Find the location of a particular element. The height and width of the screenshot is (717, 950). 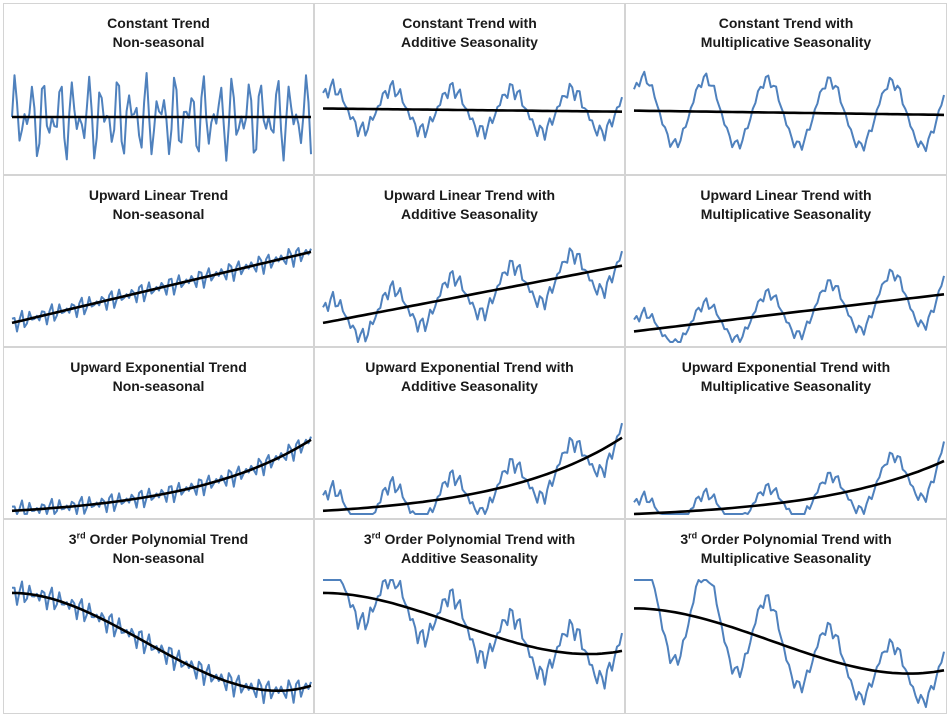

panel-title: Upward Linear Trend Non-seasonal is located at coordinates (158, 205).